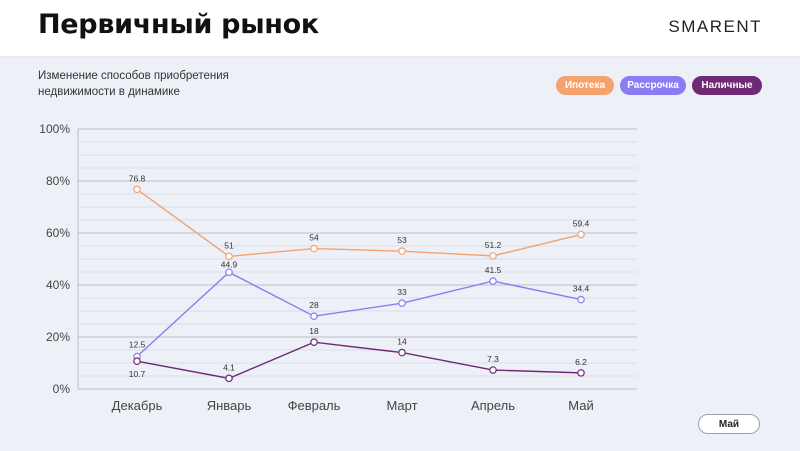  Describe the element at coordinates (727, 85) in the screenshot. I see `legend-nalichnye: Наличные` at that location.